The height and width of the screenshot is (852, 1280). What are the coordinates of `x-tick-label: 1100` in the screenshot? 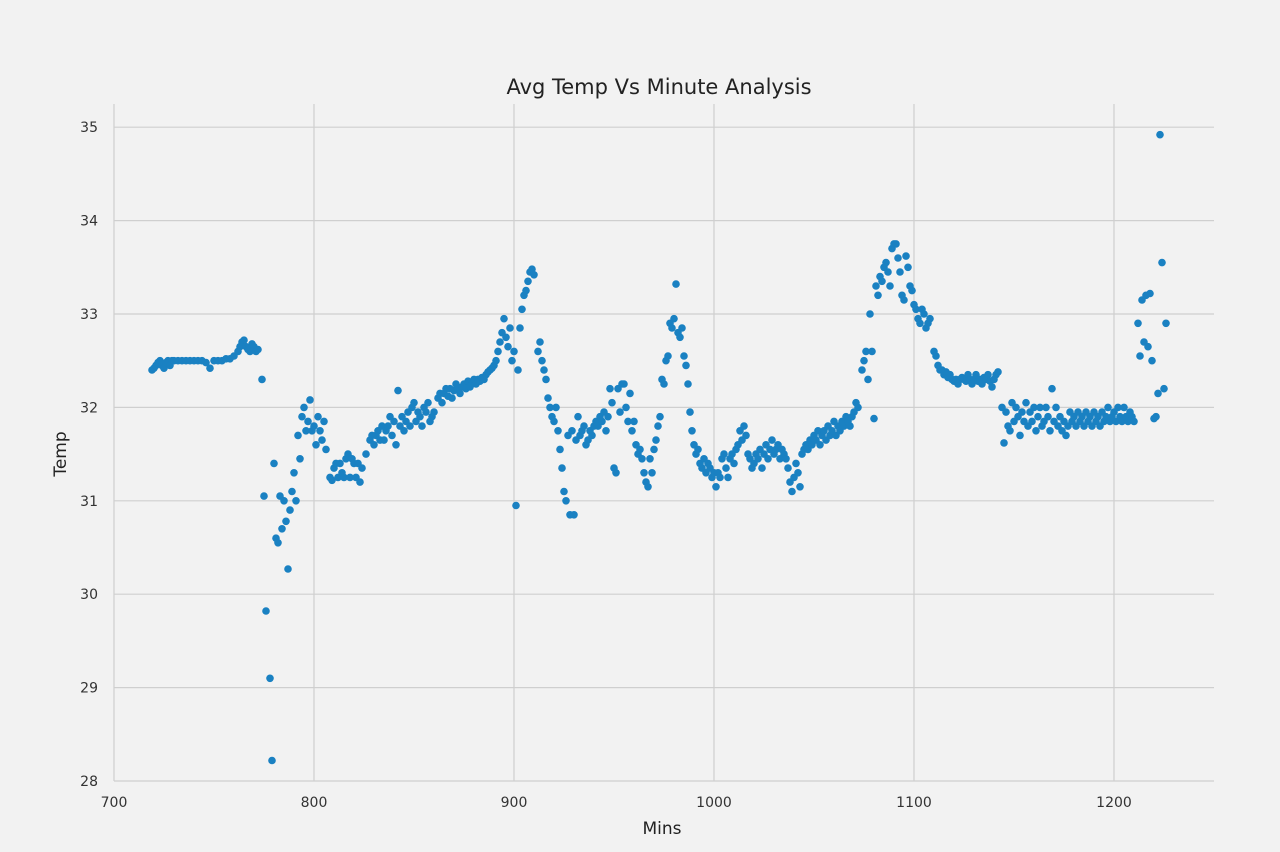 It's located at (914, 803).